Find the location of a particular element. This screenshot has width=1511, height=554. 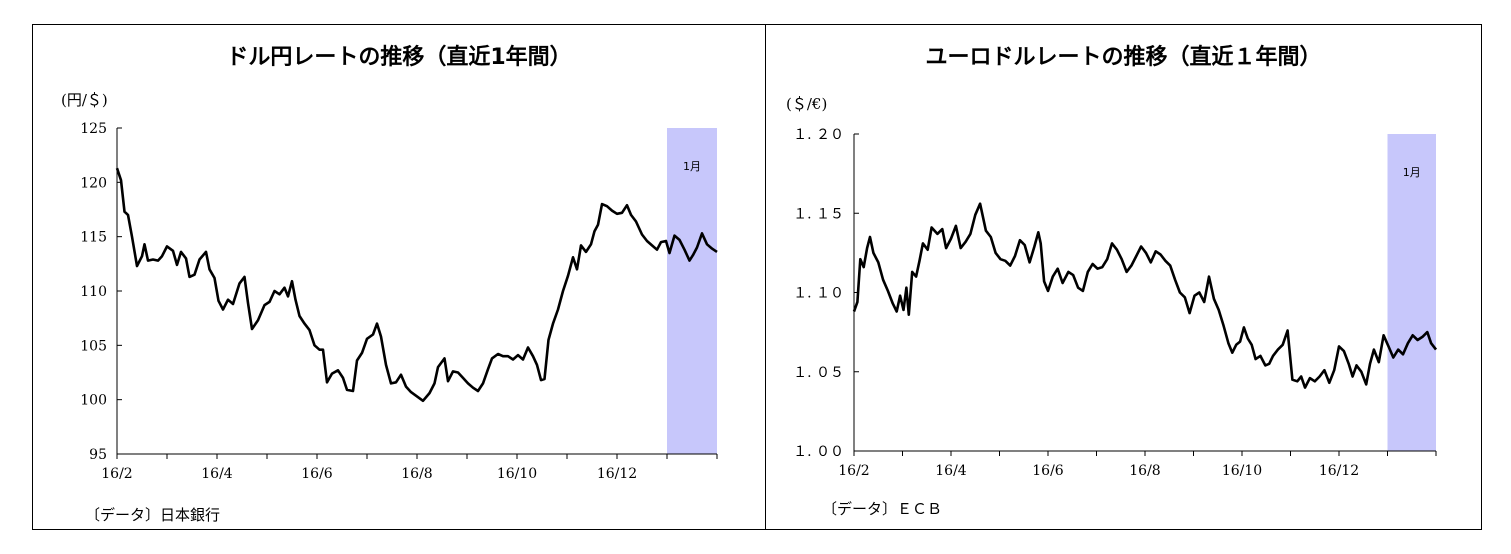

y-tick-label: 105 is located at coordinates (93, 346).